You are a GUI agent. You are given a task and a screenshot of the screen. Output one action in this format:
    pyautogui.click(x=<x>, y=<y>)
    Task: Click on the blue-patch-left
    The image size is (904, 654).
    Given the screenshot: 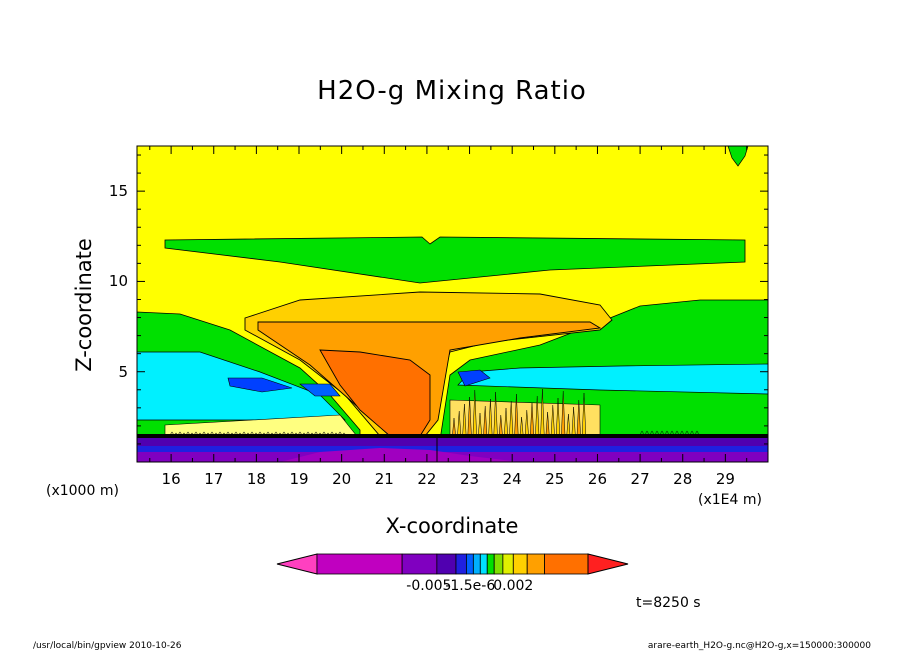 What is the action you would take?
    pyautogui.click(x=260, y=385)
    